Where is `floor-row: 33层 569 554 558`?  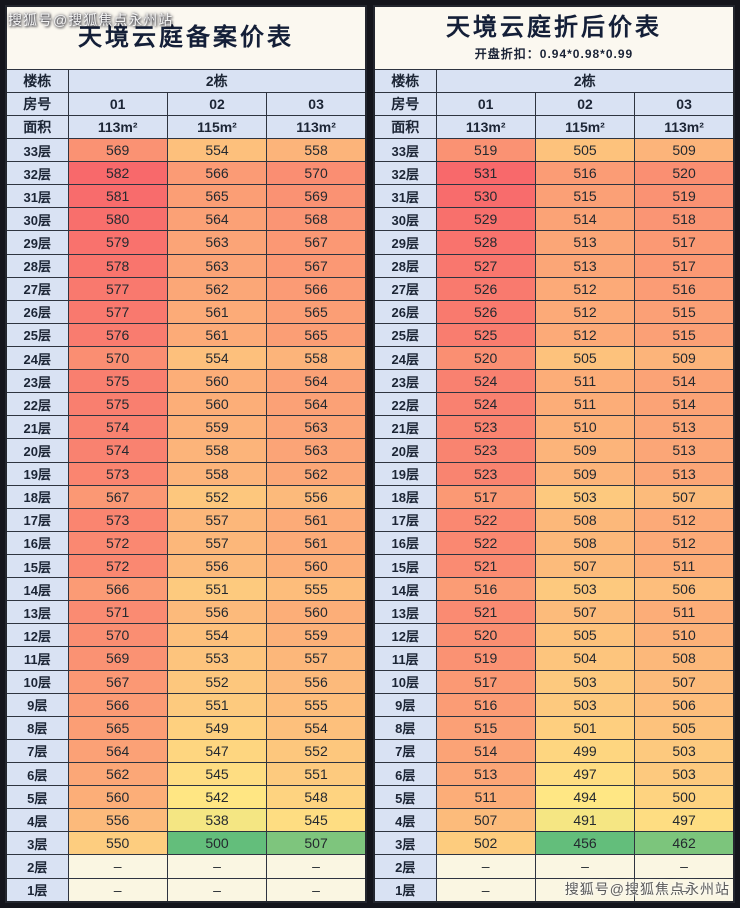
floor-row: 33层 569 554 558 is located at coordinates (186, 150).